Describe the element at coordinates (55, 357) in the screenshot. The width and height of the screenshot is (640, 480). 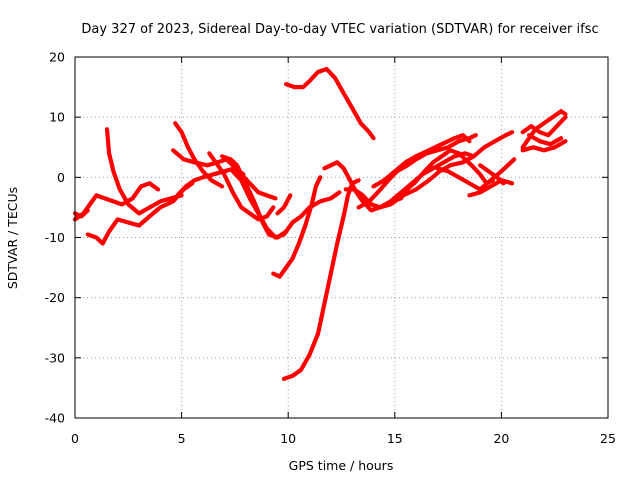
I see `y-tick-label: -30` at that location.